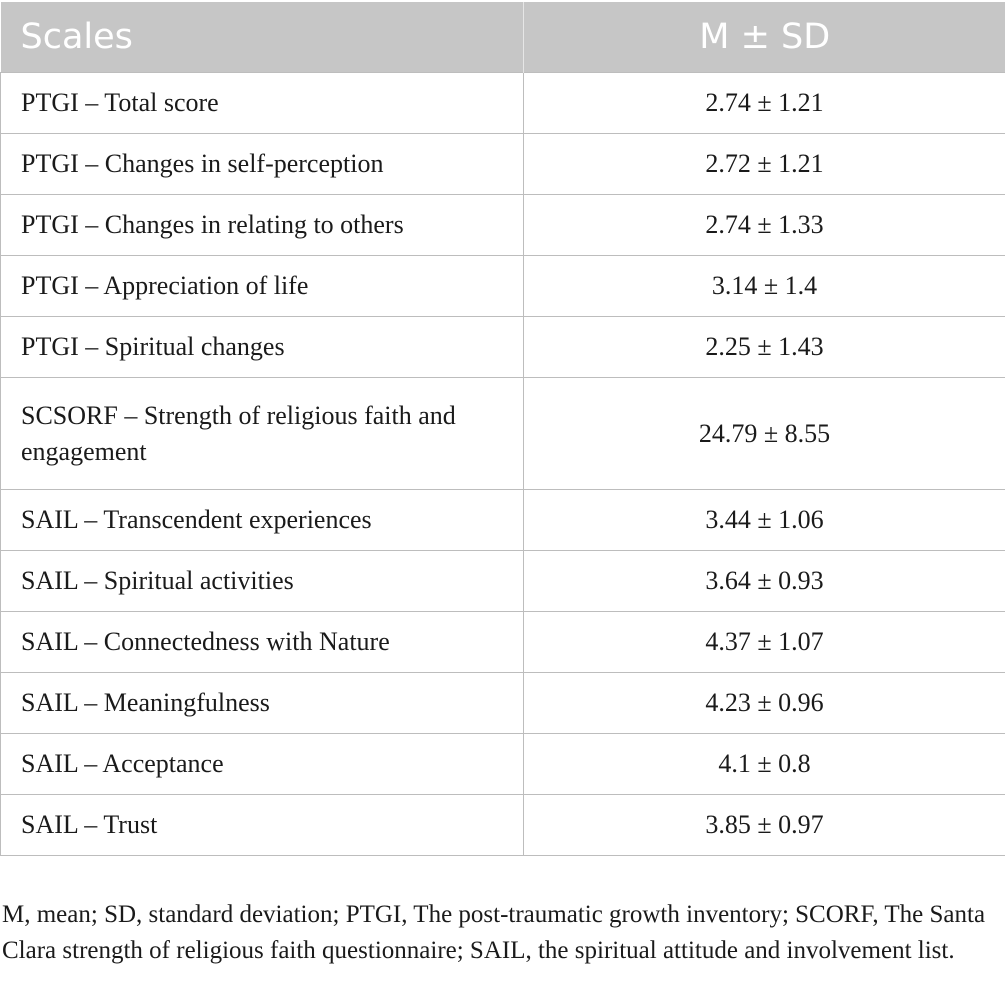 Image resolution: width=1005 pixels, height=986 pixels. What do you see at coordinates (764, 286) in the screenshot?
I see `value-cell: 3.14 ± 1.4` at bounding box center [764, 286].